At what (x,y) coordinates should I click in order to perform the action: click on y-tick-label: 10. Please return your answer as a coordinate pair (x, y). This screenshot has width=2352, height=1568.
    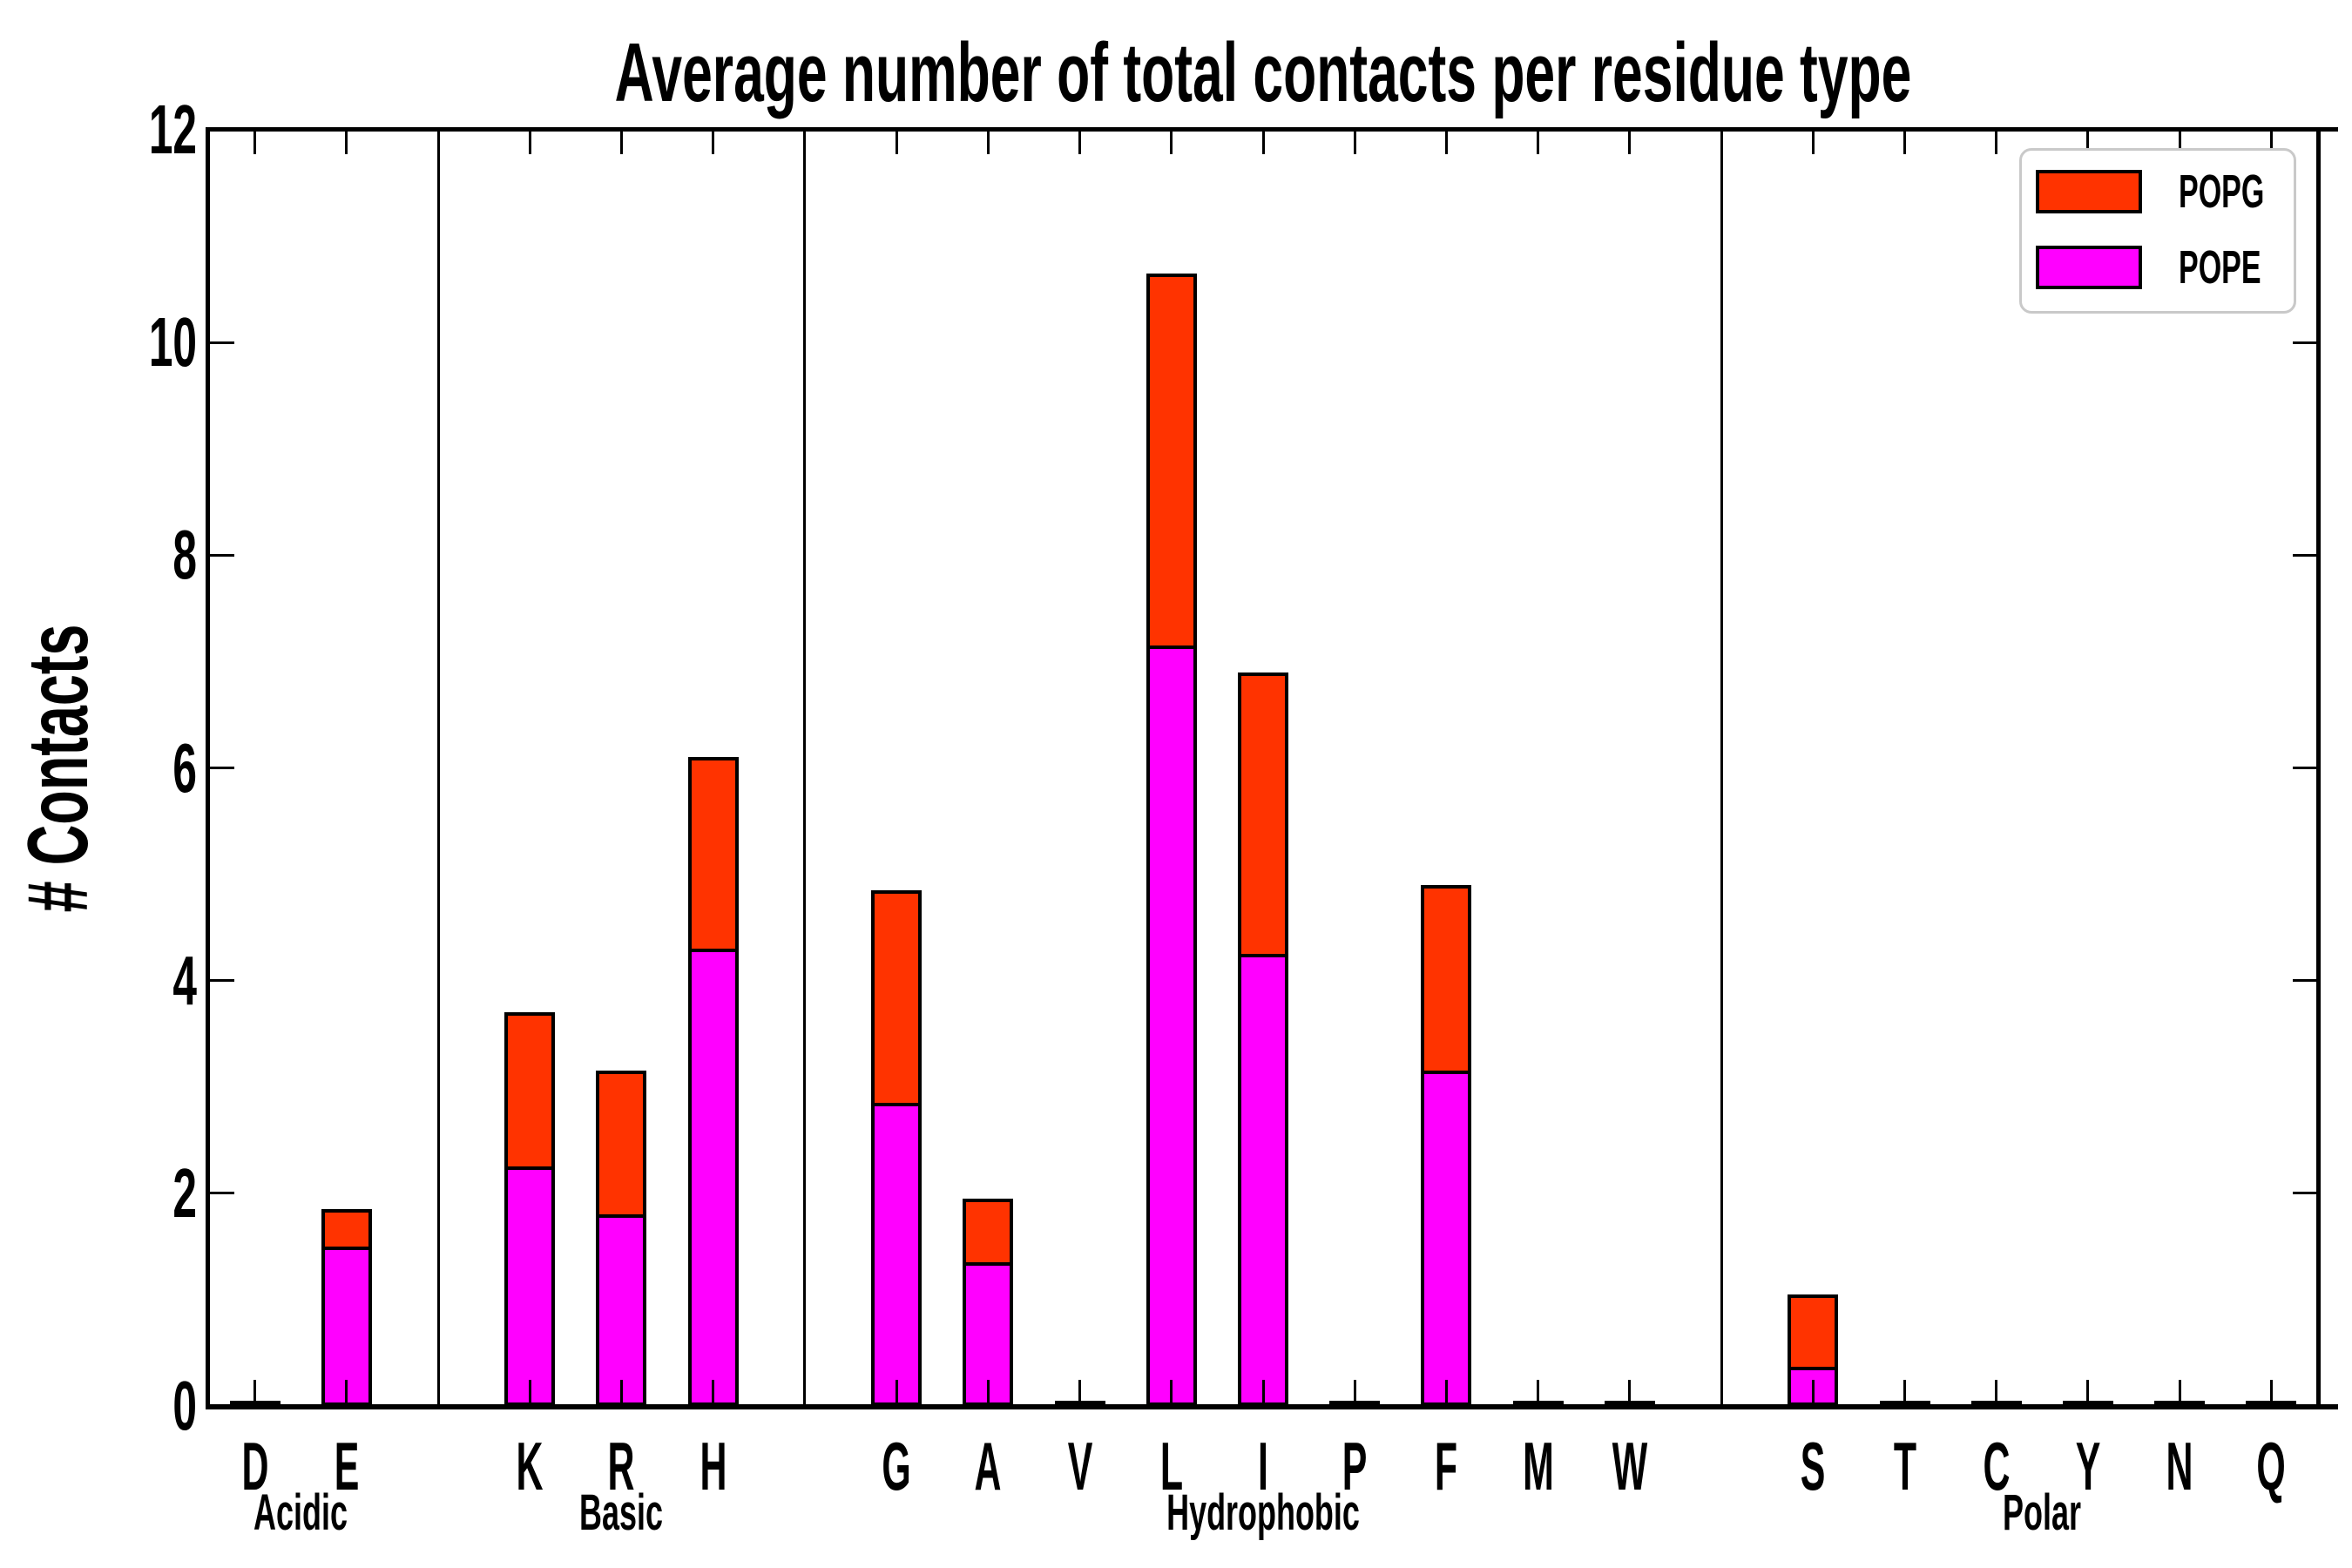
    Looking at the image, I should click on (172, 342).